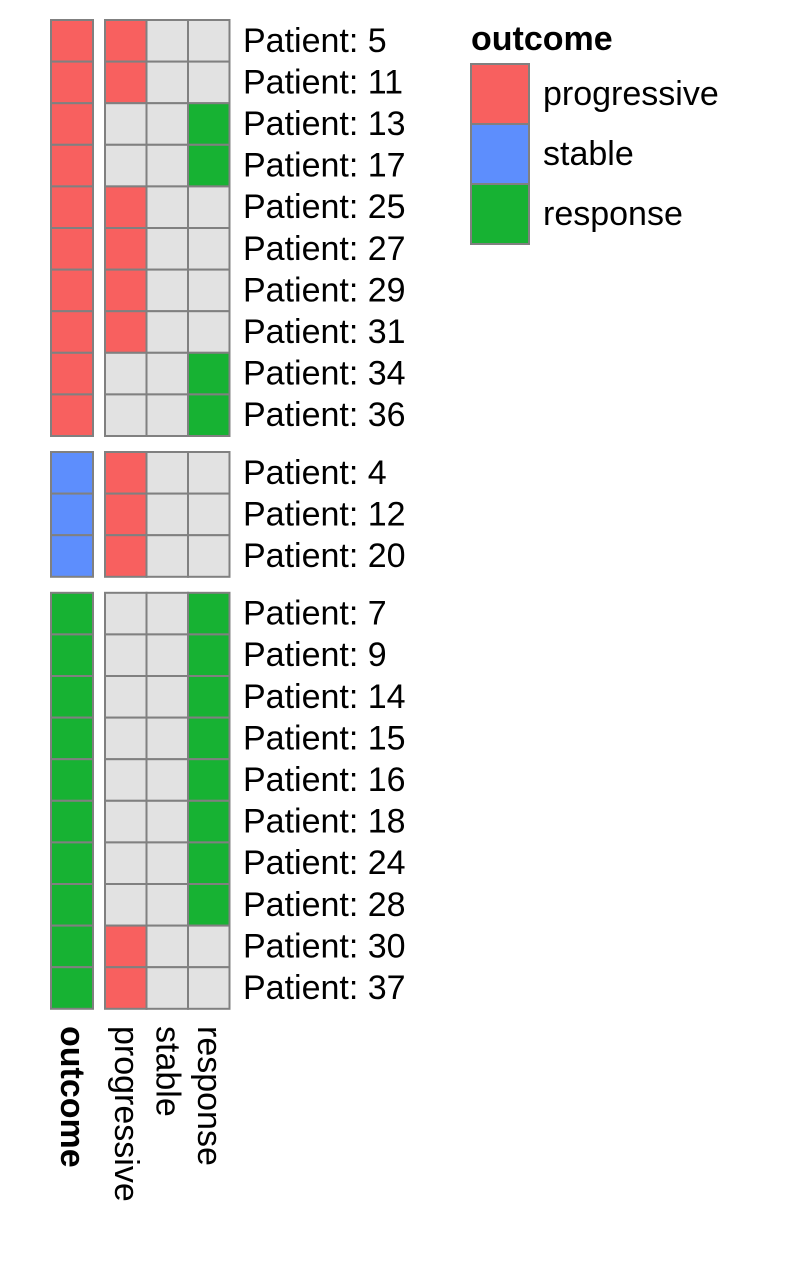  I want to click on row-label: Patient: 17, so click(324, 166).